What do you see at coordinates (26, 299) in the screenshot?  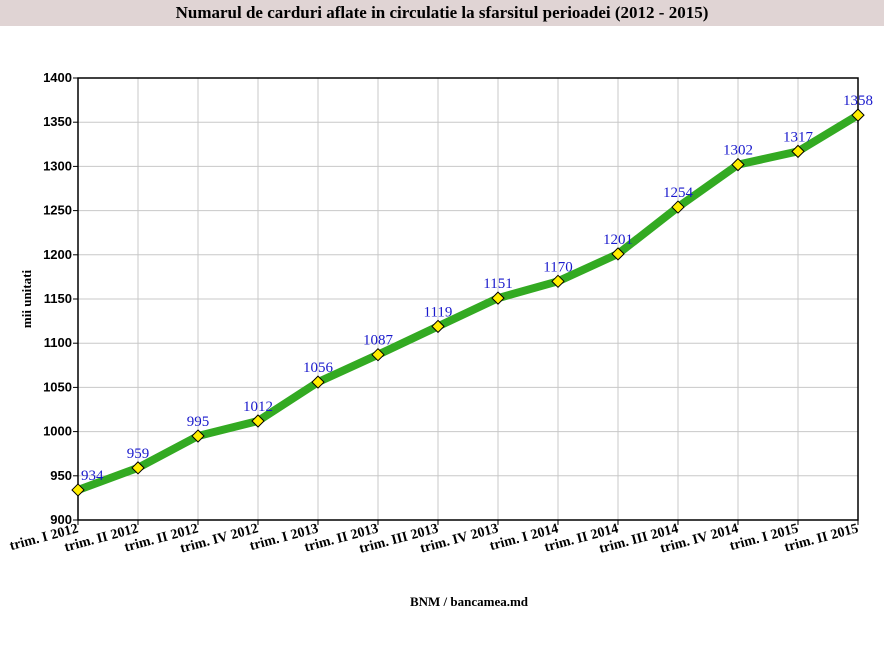 I see `y-axis-label: mii unitati` at bounding box center [26, 299].